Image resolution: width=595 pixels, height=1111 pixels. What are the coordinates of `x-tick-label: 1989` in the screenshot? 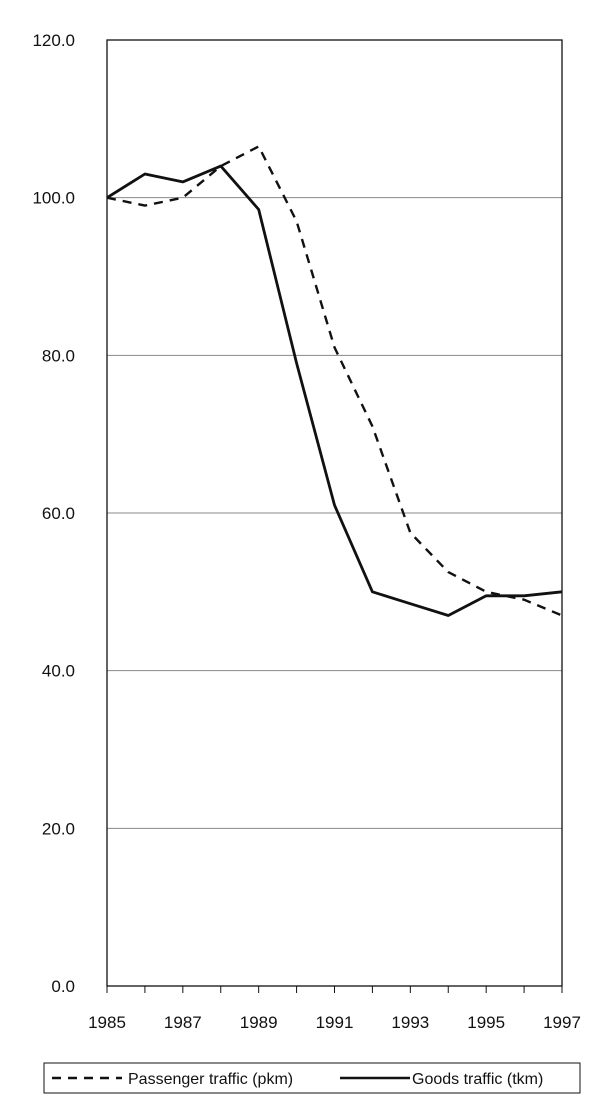 It's located at (259, 1022).